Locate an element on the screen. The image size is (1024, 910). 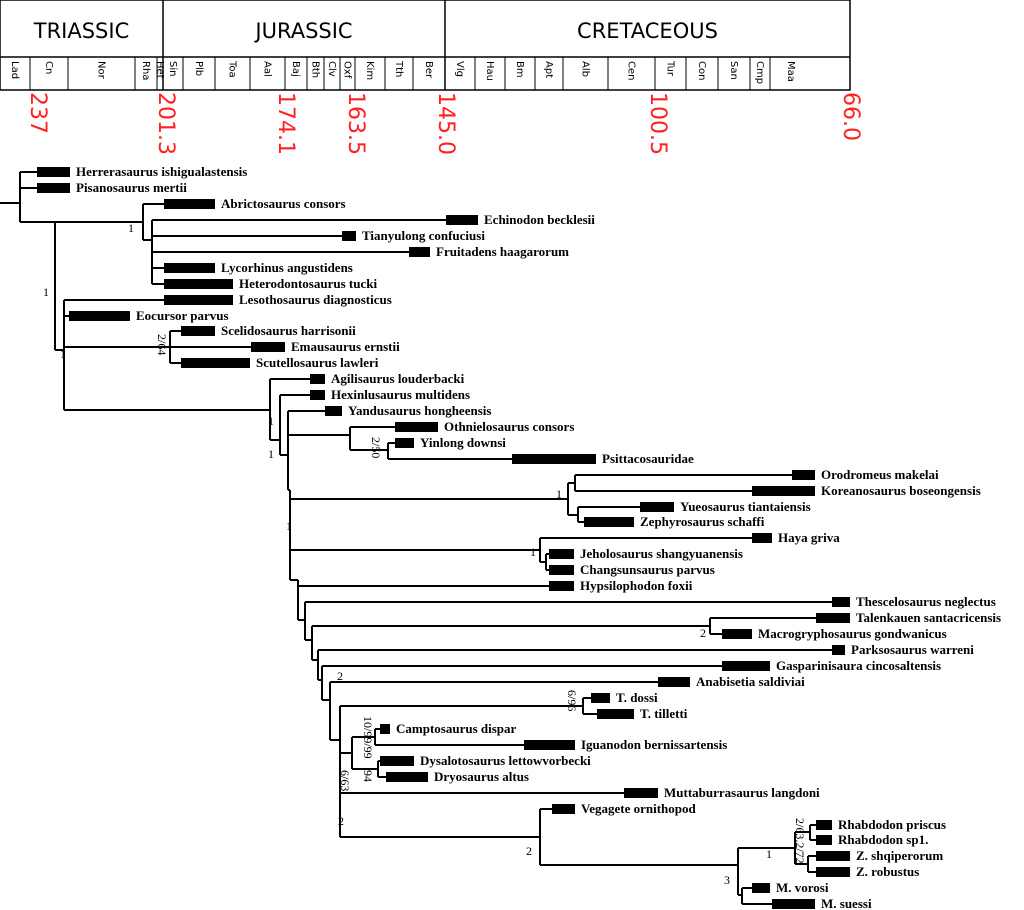
taxon-label: Abrictosaurus consors is located at coordinates (283, 203).